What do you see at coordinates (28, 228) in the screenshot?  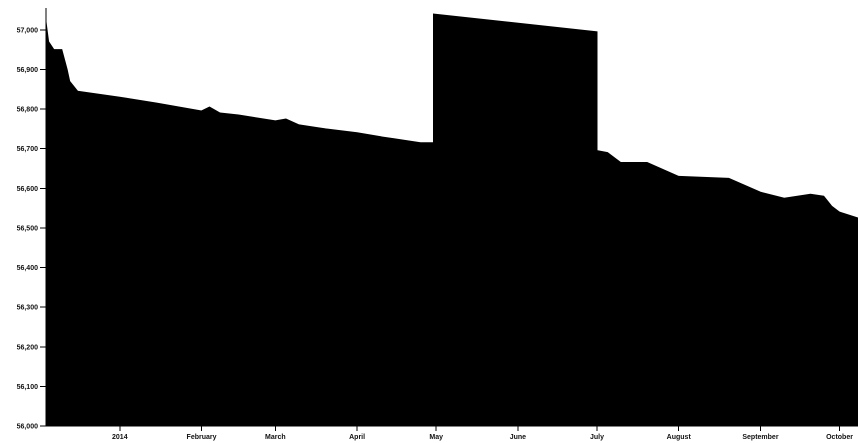 I see `y-tick-label: 56,500` at bounding box center [28, 228].